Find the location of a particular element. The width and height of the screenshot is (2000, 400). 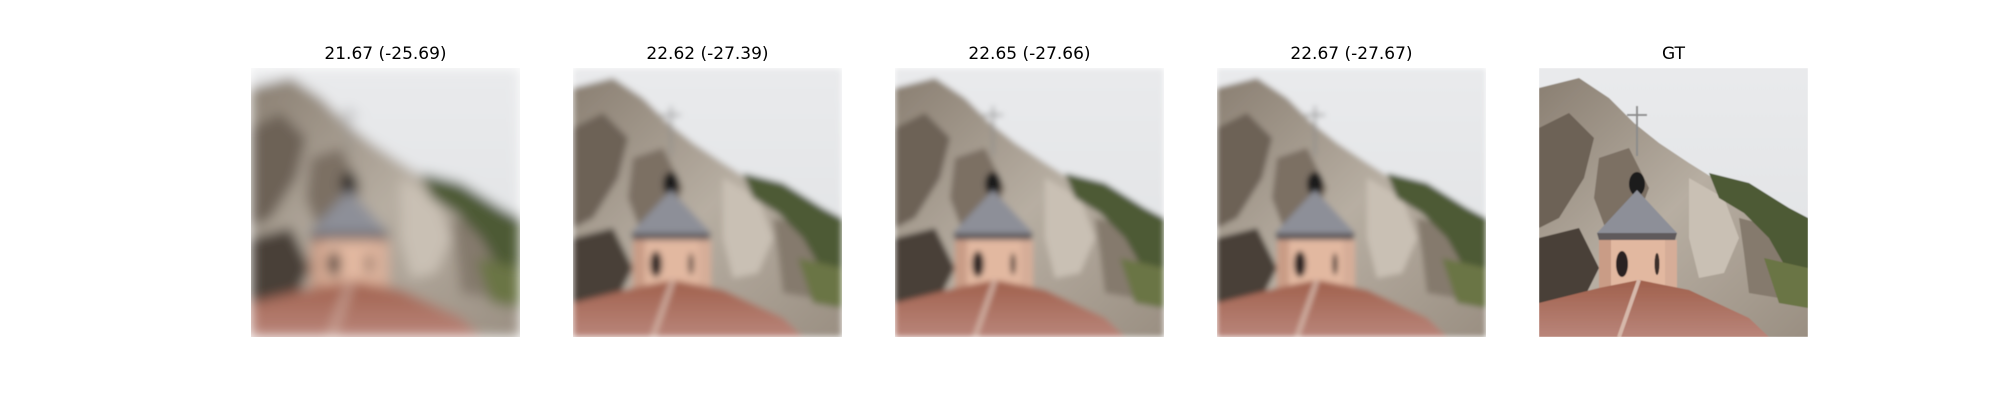

panel-3: 22.65 (-27.66) is located at coordinates (1029, 188).